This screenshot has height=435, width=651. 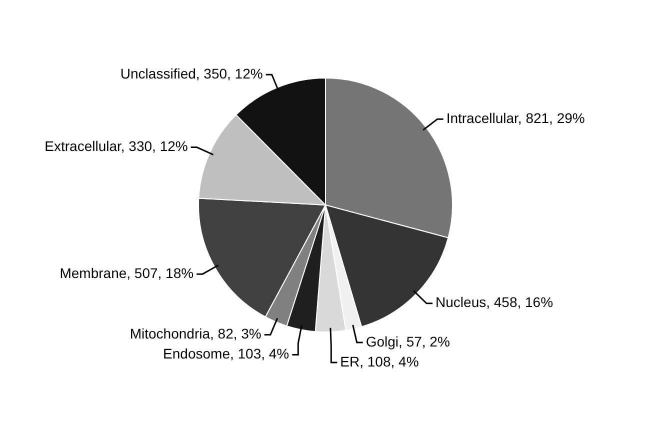 What do you see at coordinates (408, 341) in the screenshot?
I see `slice-label: Golgi, 57, 2%` at bounding box center [408, 341].